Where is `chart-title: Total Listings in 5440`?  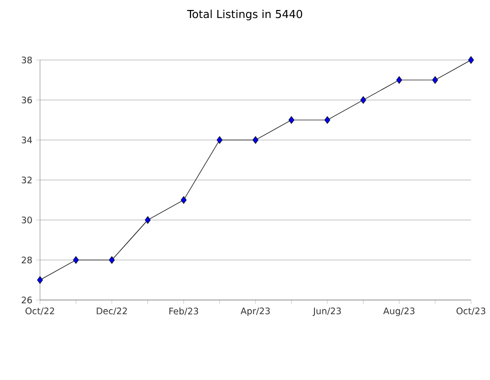 chart-title: Total Listings in 5440 is located at coordinates (244, 15).